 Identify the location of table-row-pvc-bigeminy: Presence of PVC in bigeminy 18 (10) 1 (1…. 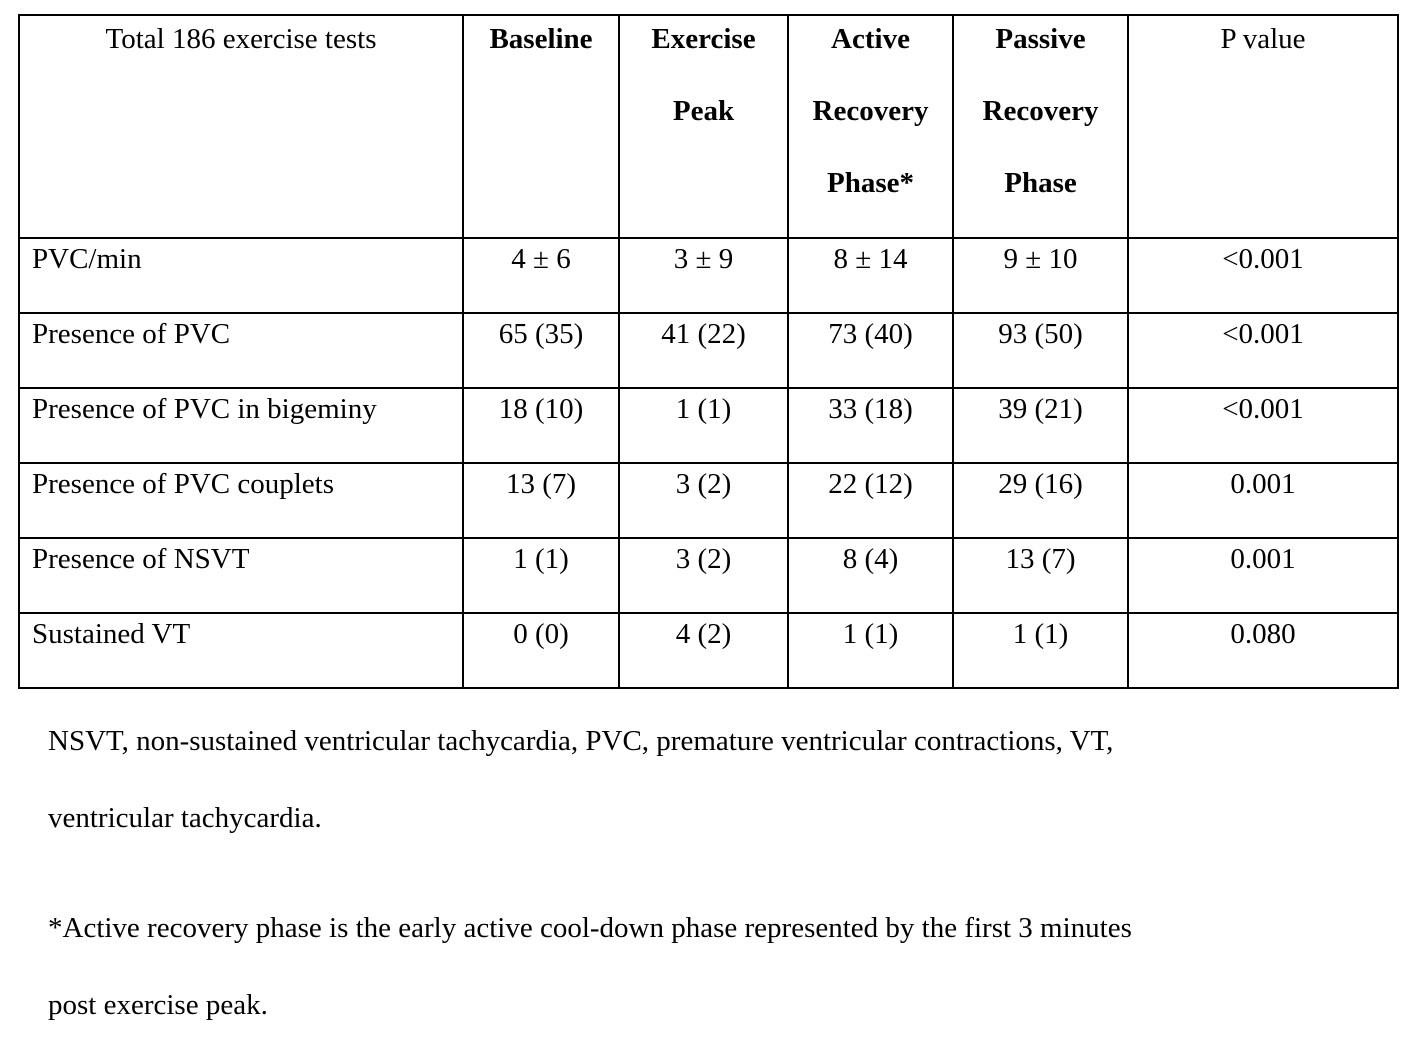
(708, 425).